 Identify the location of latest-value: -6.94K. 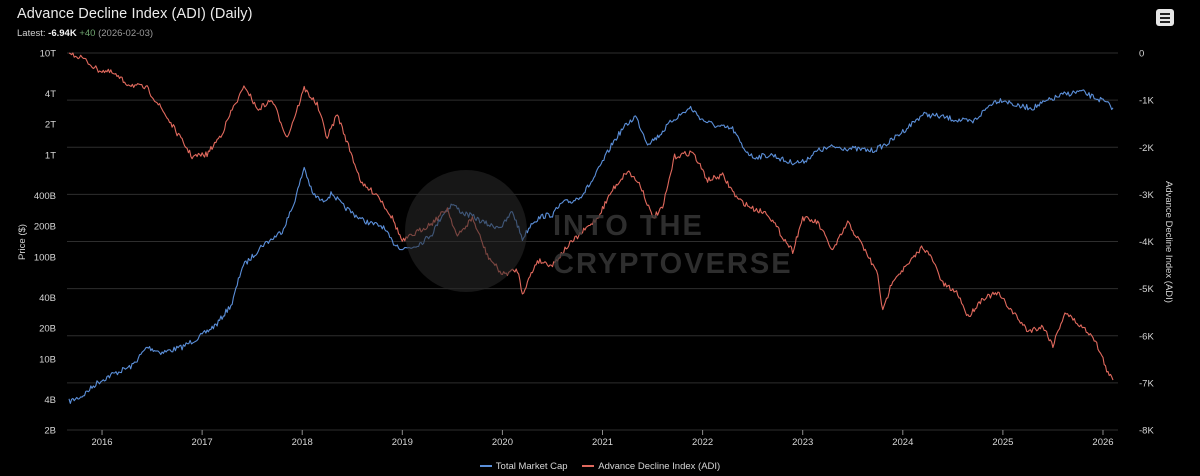
(62, 33).